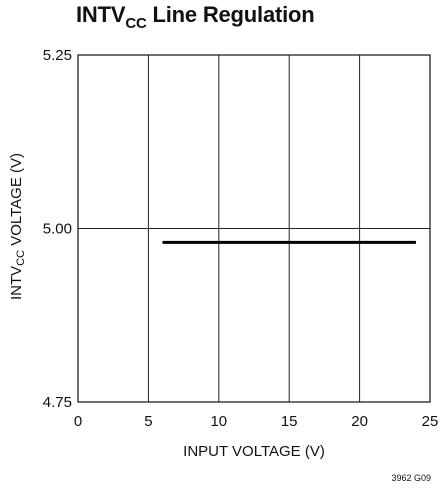 The image size is (440, 489). I want to click on y-tick-labels: 4.75 5.00 5.25, so click(57, 229).